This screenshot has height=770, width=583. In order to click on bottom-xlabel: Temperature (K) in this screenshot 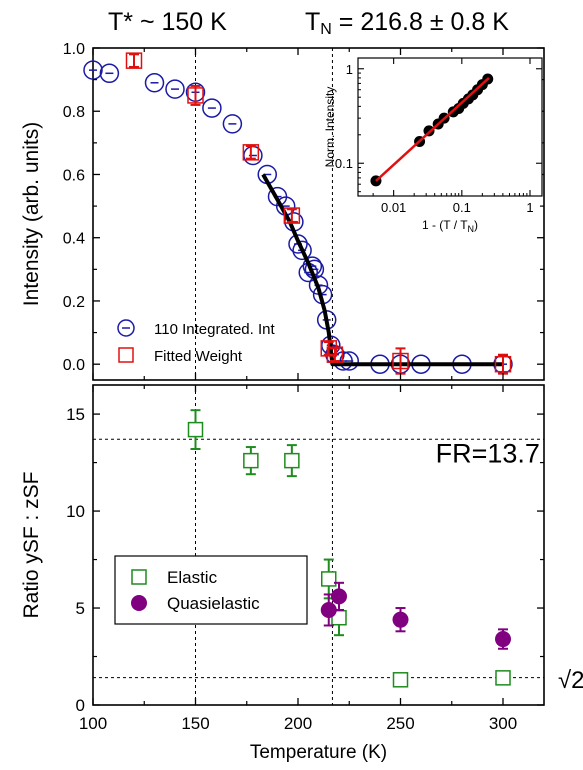, I will do `click(318, 752)`.